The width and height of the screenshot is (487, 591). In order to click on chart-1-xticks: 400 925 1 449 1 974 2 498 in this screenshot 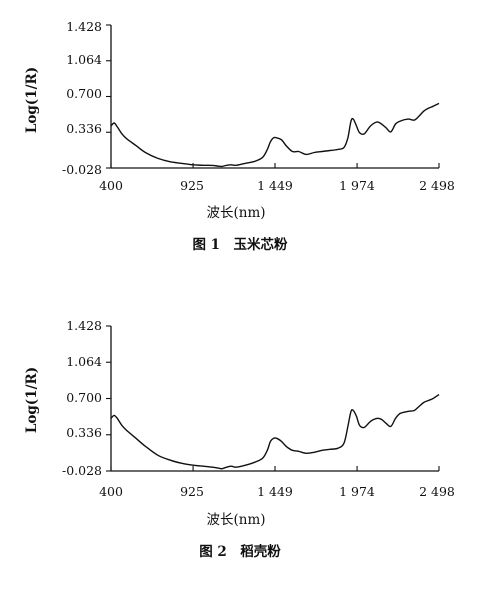, I will do `click(277, 185)`.